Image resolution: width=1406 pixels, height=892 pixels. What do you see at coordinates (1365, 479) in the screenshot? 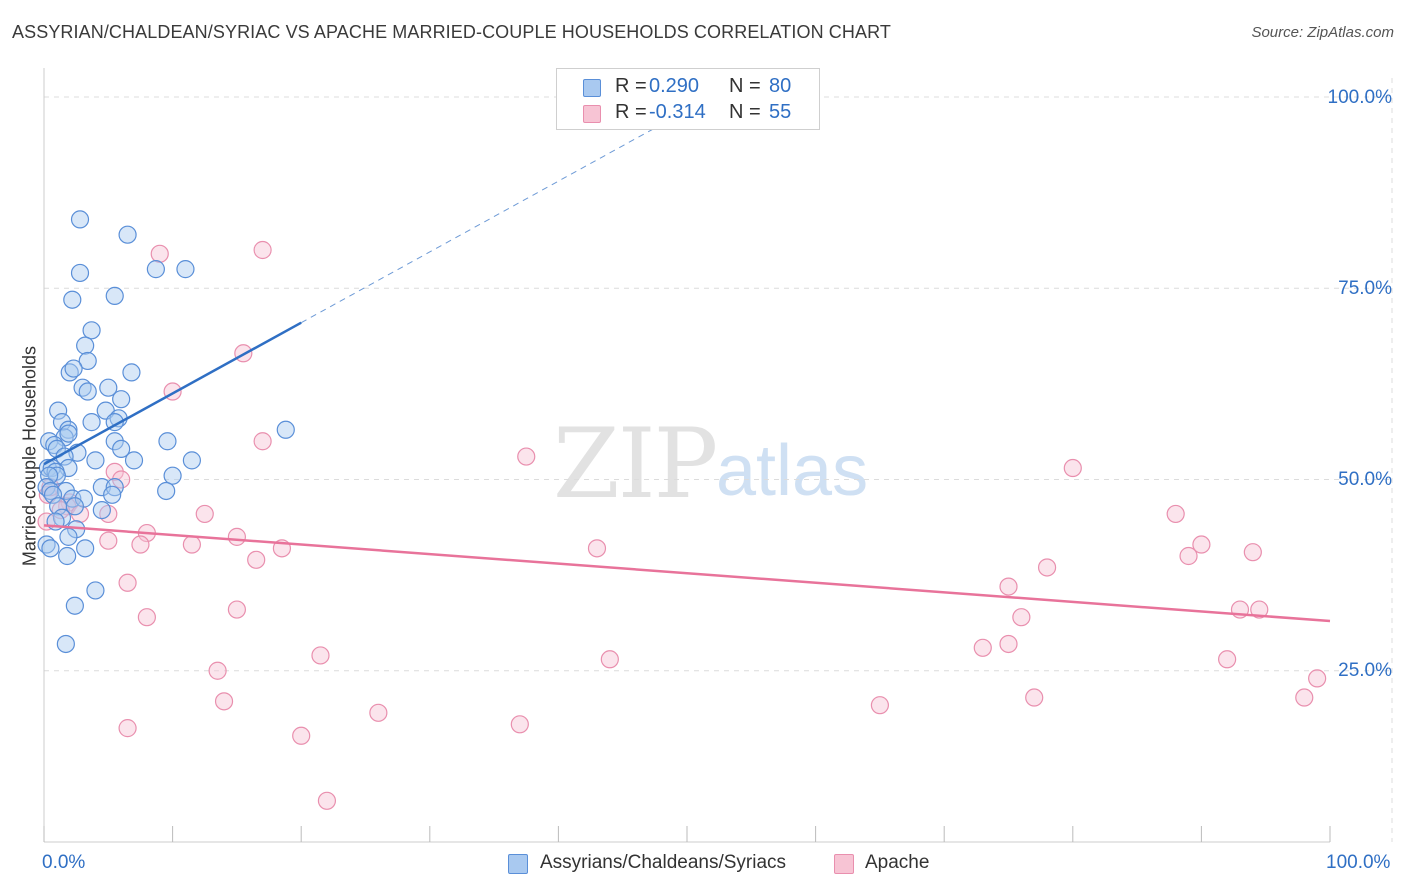
I see `y-tick-label: 50.0%` at bounding box center [1365, 479].